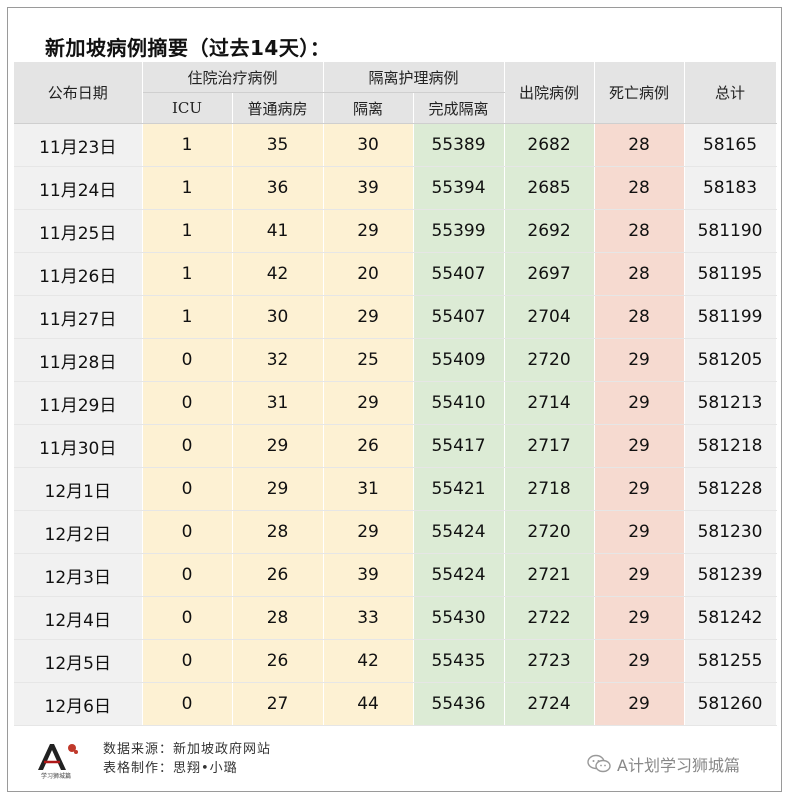 Image resolution: width=791 pixels, height=800 pixels. What do you see at coordinates (730, 446) in the screenshot?
I see `cell-total: 581218` at bounding box center [730, 446].